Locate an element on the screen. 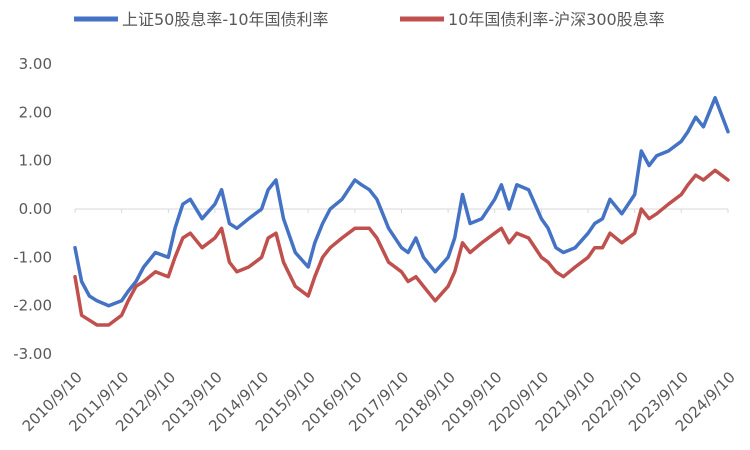 This screenshot has height=450, width=750. legend: 上证50股息率-10年国债利率 10年国债利率-沪深300股息率 is located at coordinates (369, 19).